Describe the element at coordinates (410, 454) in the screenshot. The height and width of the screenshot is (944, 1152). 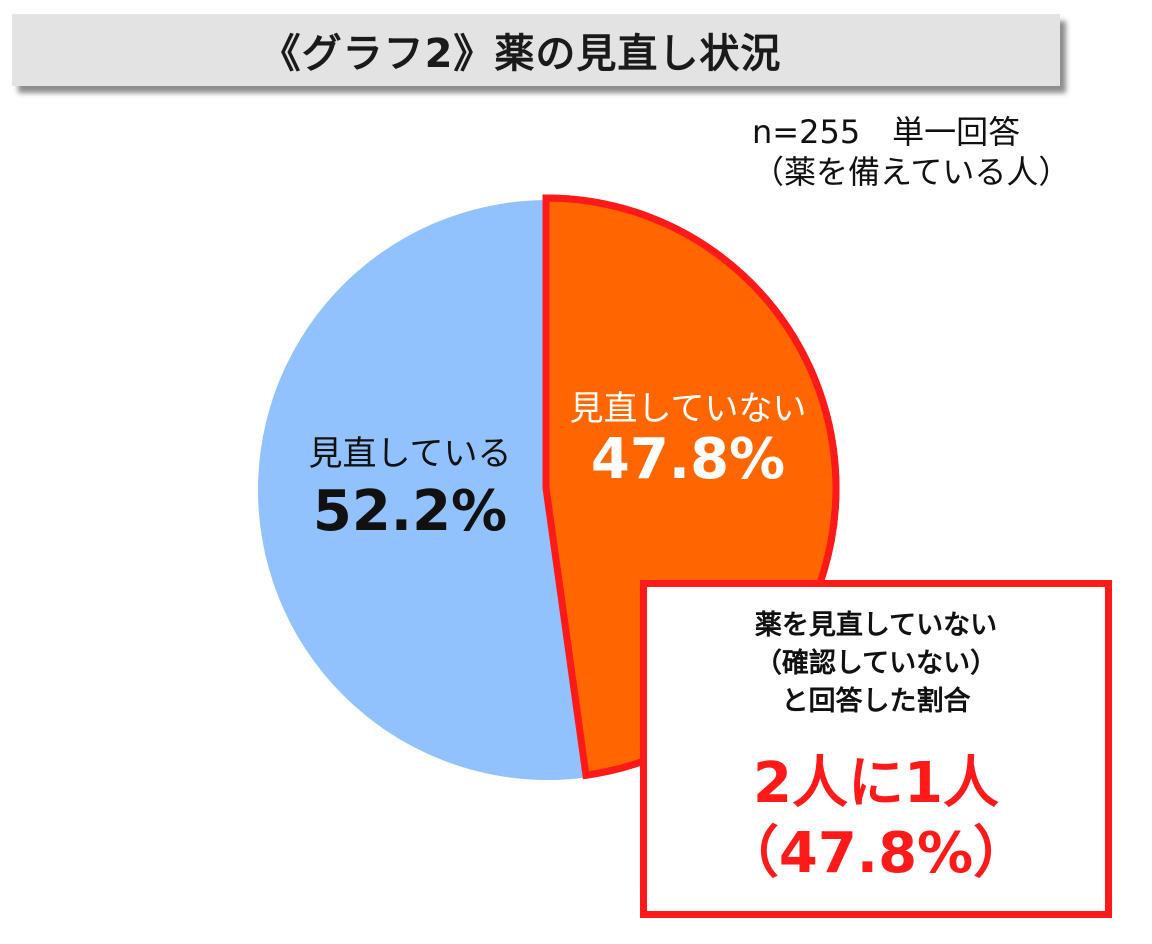
I see `slice-name-label: 見直している` at that location.